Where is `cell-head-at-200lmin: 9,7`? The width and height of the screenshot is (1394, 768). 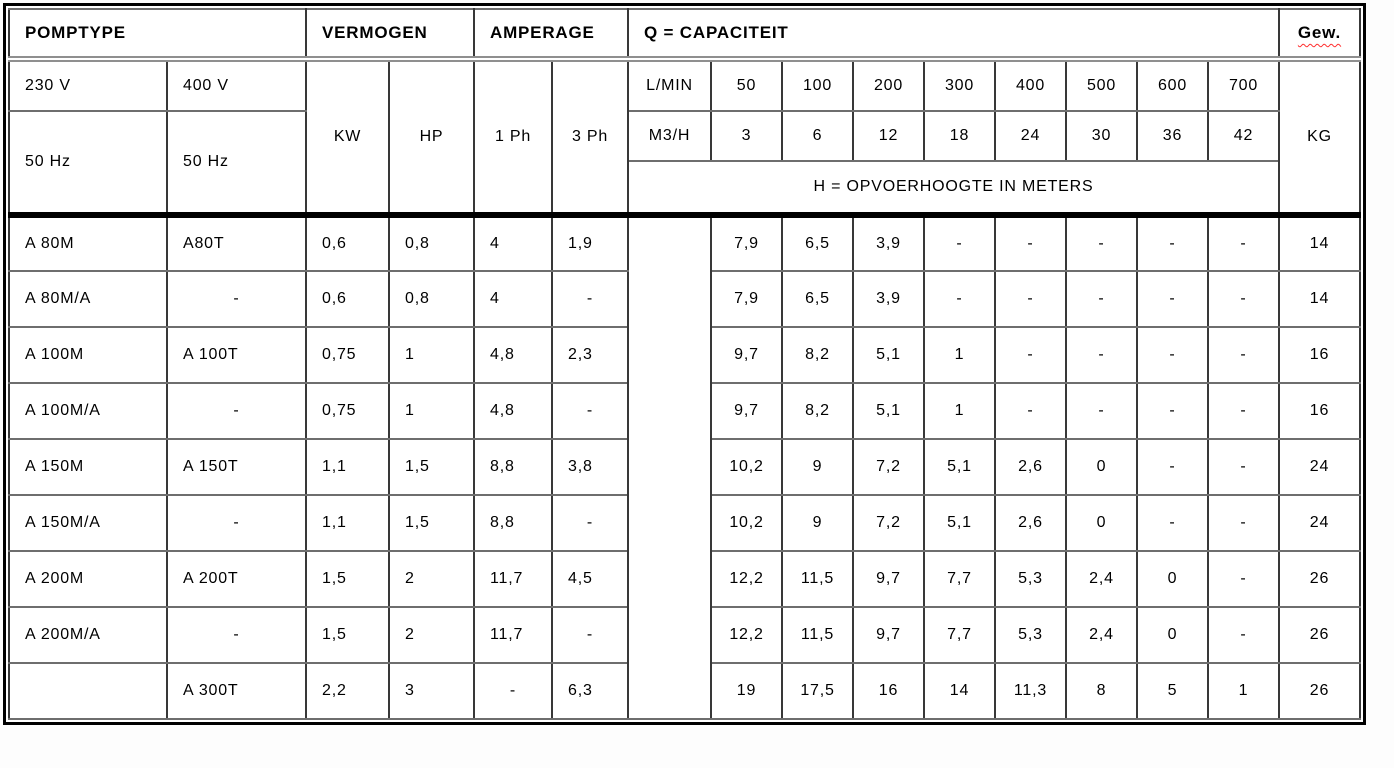
cell-head-at-200lmin: 9,7 is located at coordinates (888, 579).